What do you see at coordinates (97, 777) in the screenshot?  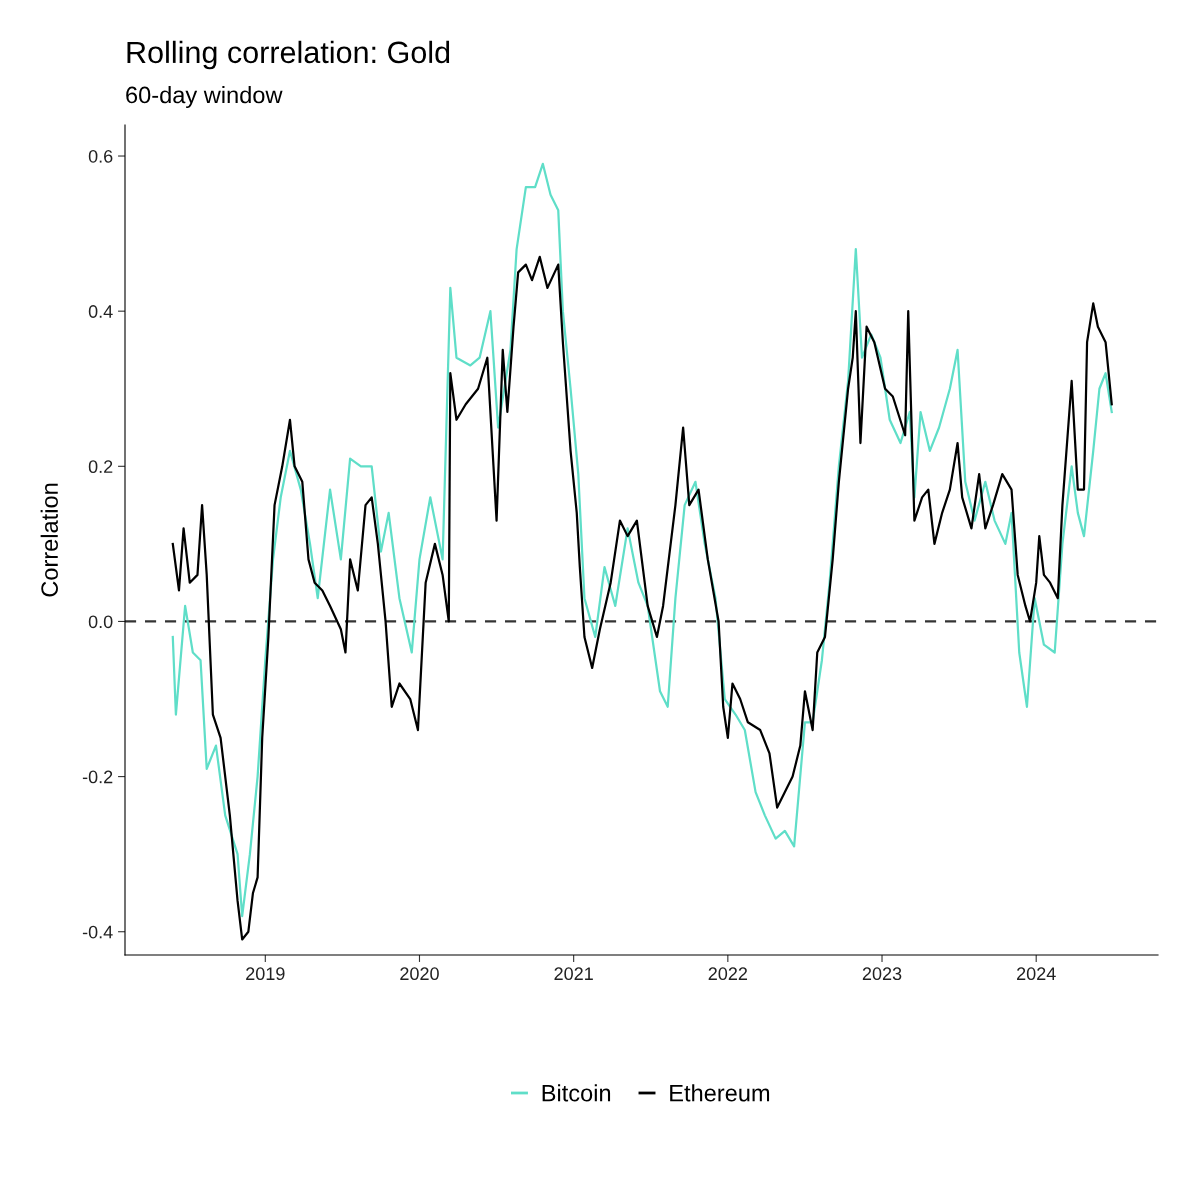 I see `y-tick-label: -0.2` at bounding box center [97, 777].